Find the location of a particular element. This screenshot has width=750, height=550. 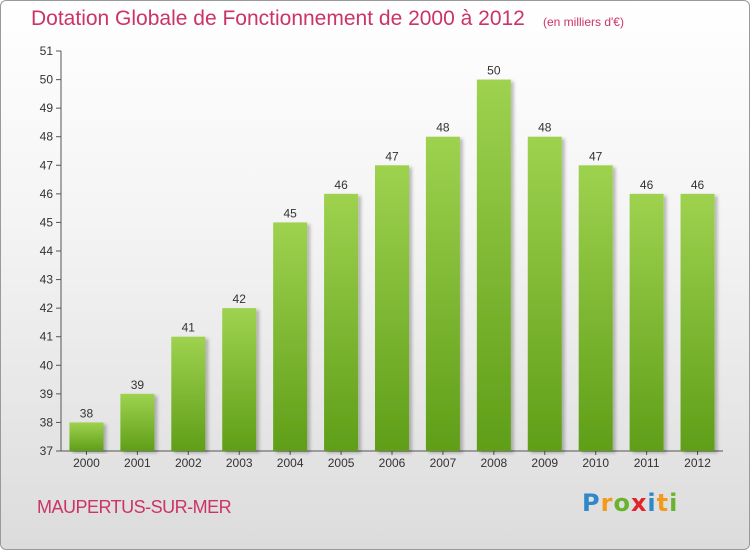

y-tick-label: 37 is located at coordinates (47, 451).